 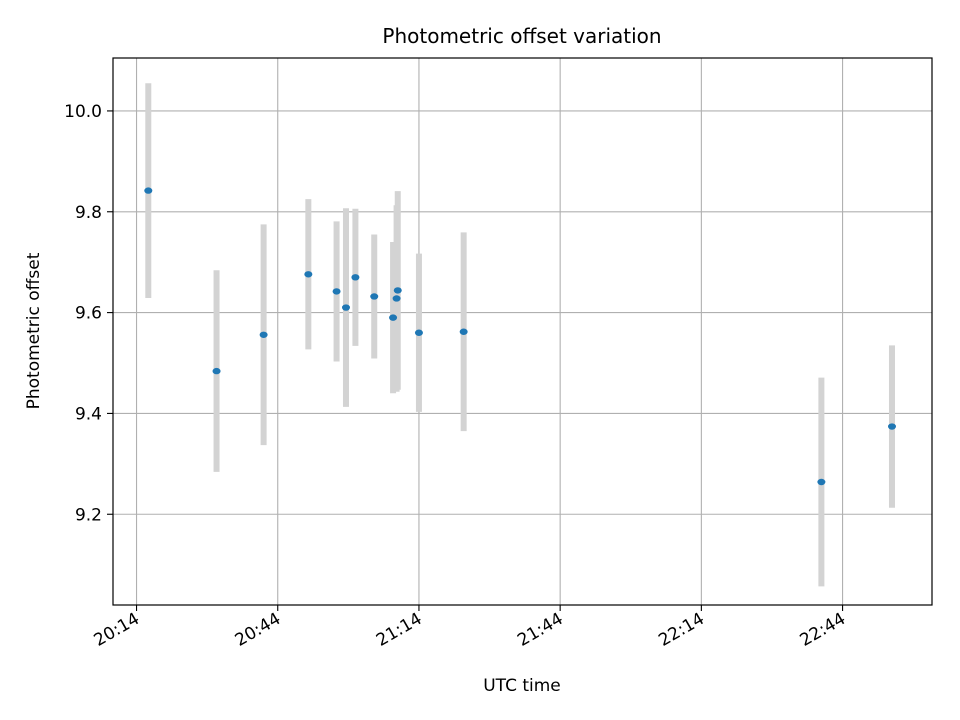 What do you see at coordinates (521, 36) in the screenshot?
I see `chart-title: Photometric offset variation` at bounding box center [521, 36].